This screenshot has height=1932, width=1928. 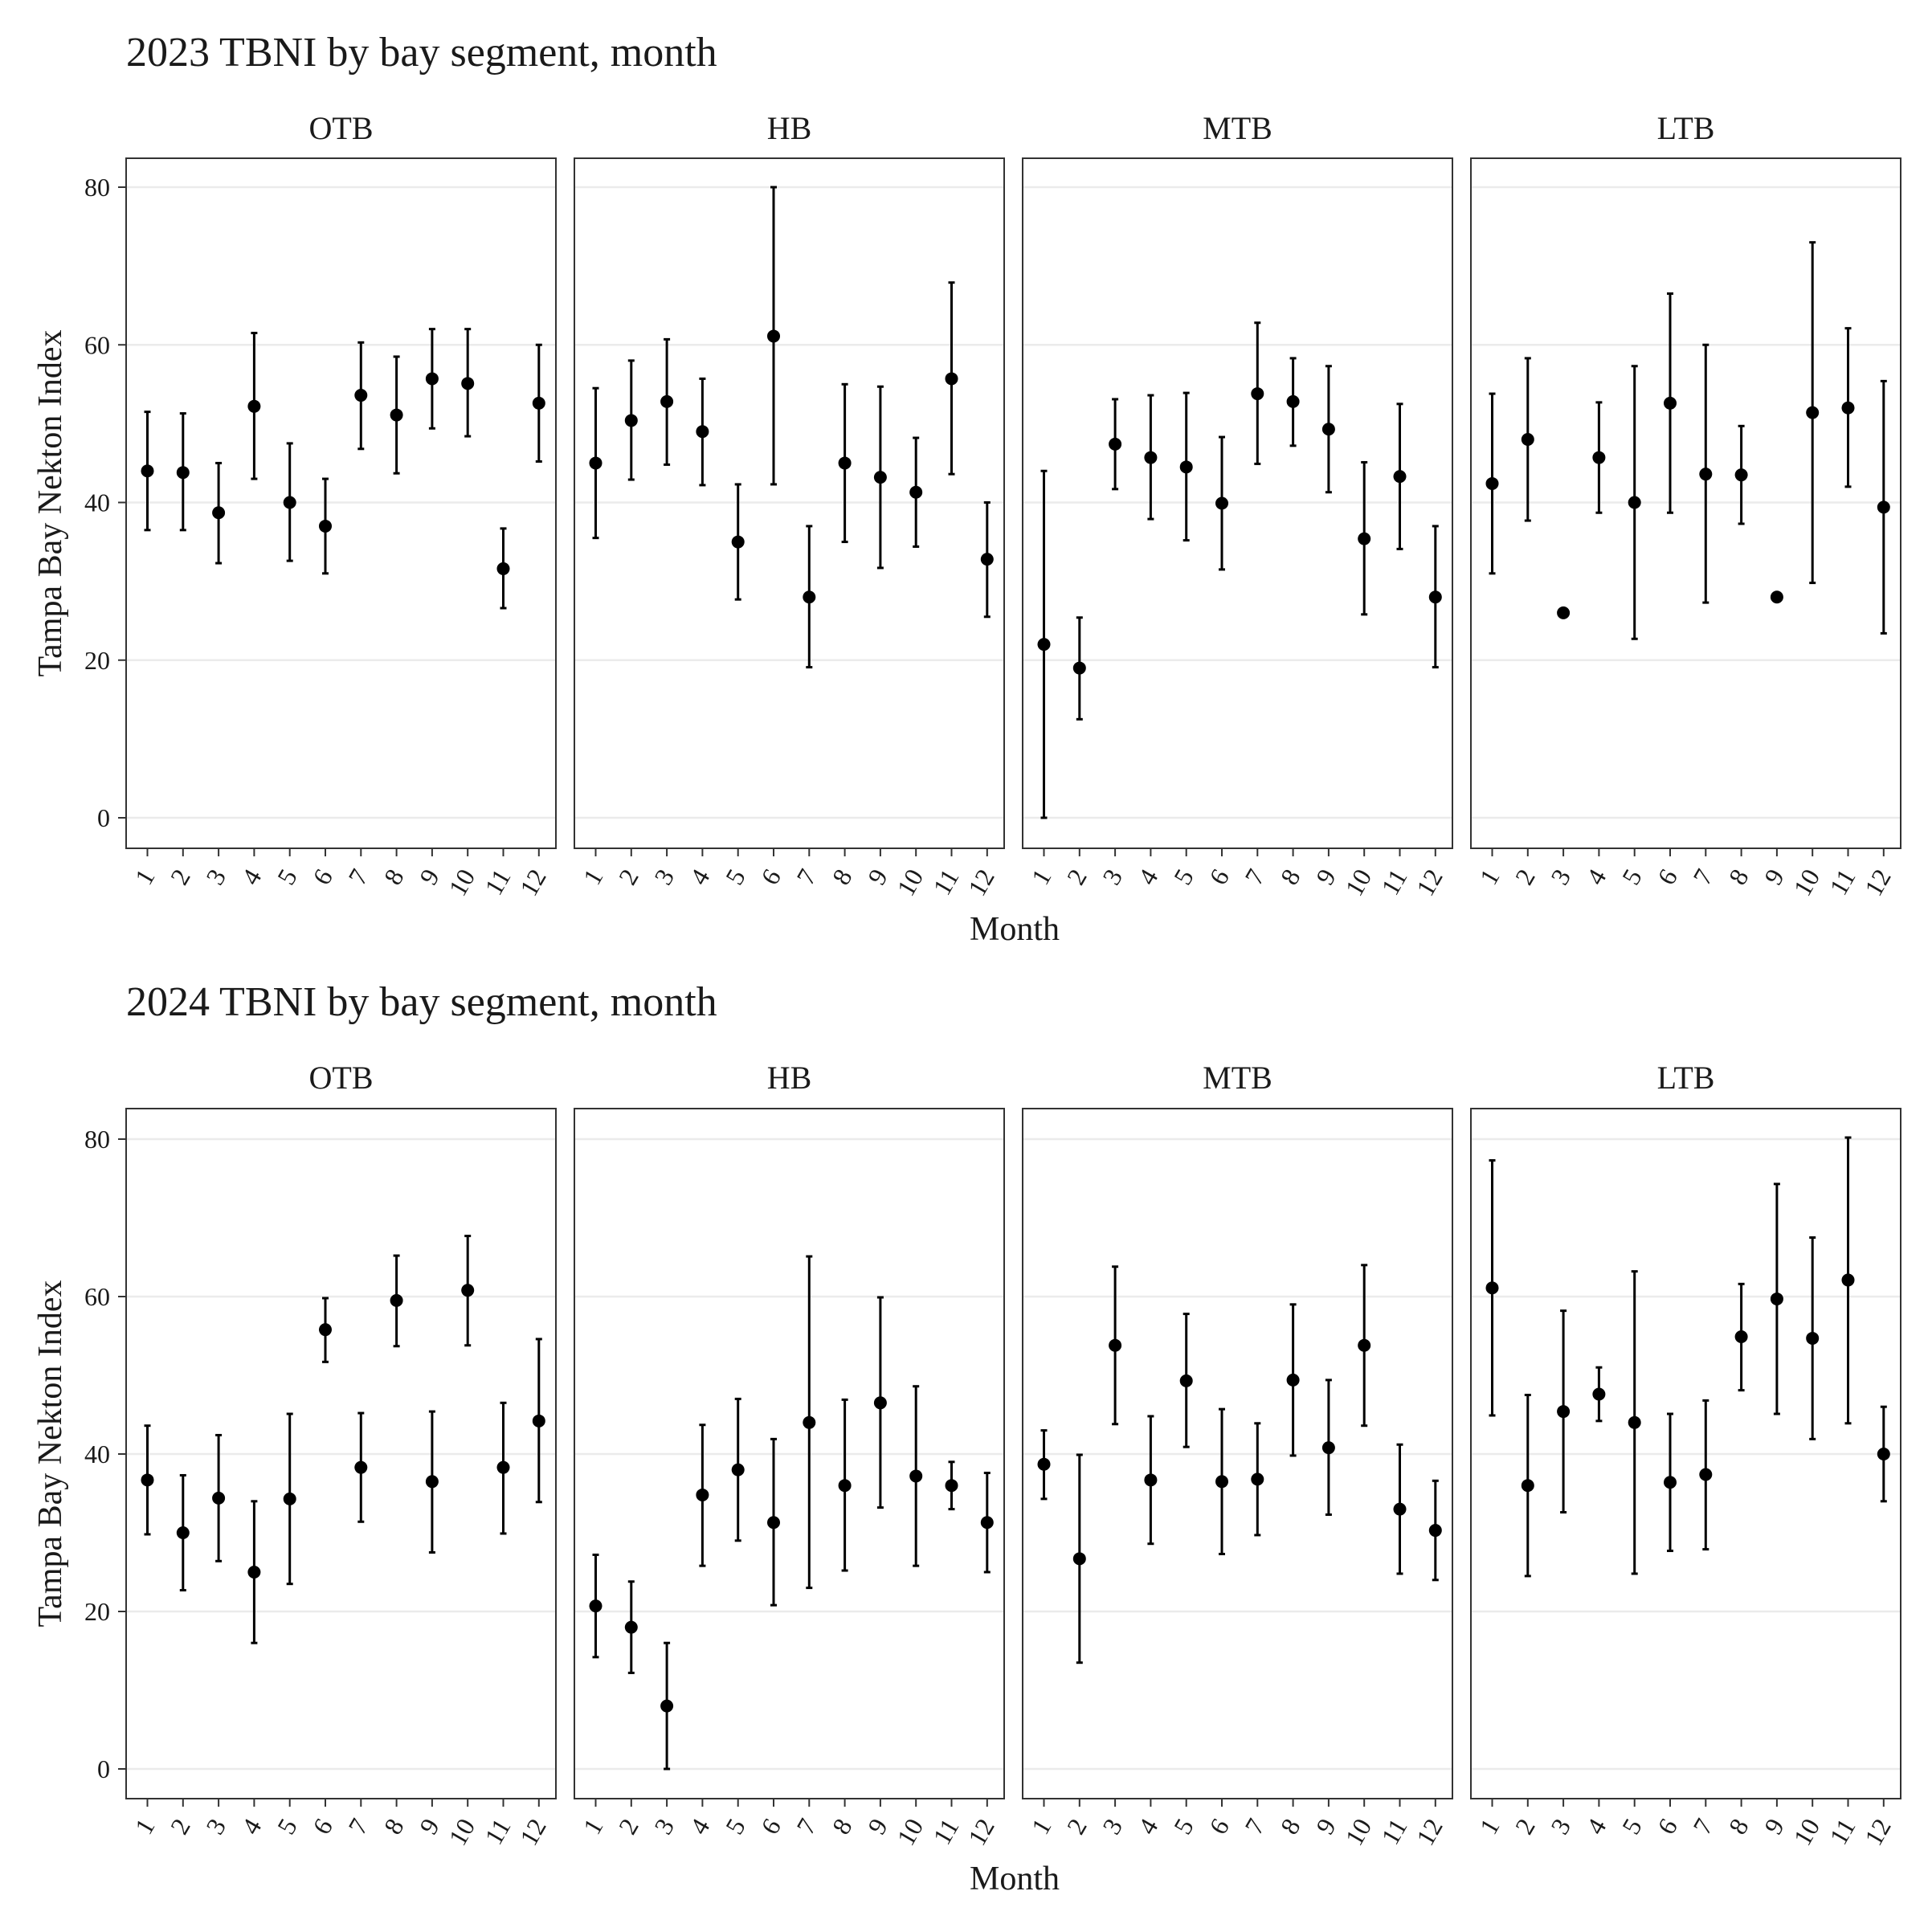 What do you see at coordinates (97, 660) in the screenshot?
I see `y-tick-label: 20` at bounding box center [97, 660].